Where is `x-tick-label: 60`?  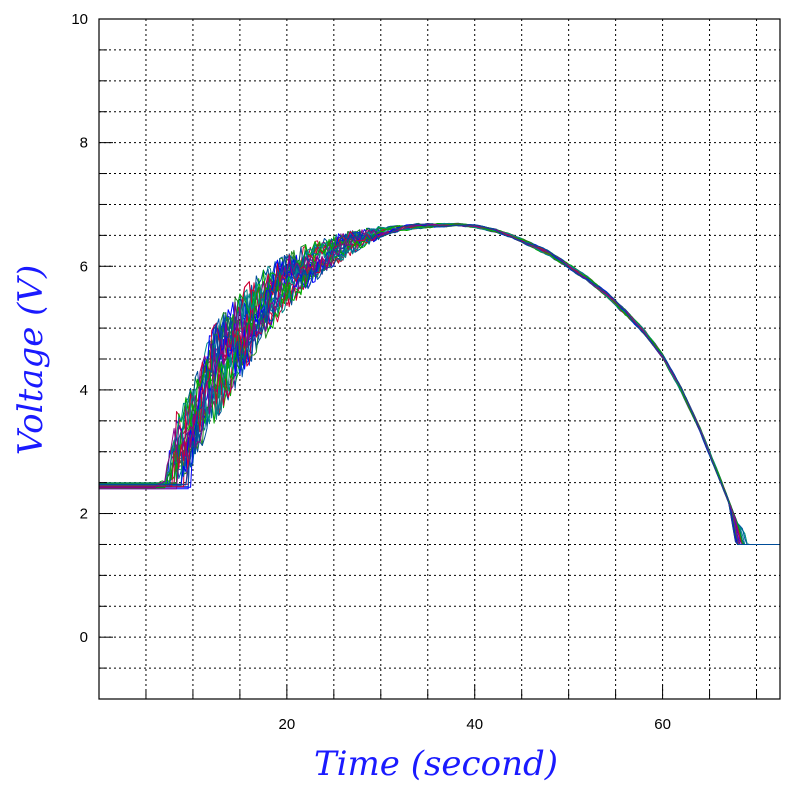
x-tick-label: 60 is located at coordinates (662, 724).